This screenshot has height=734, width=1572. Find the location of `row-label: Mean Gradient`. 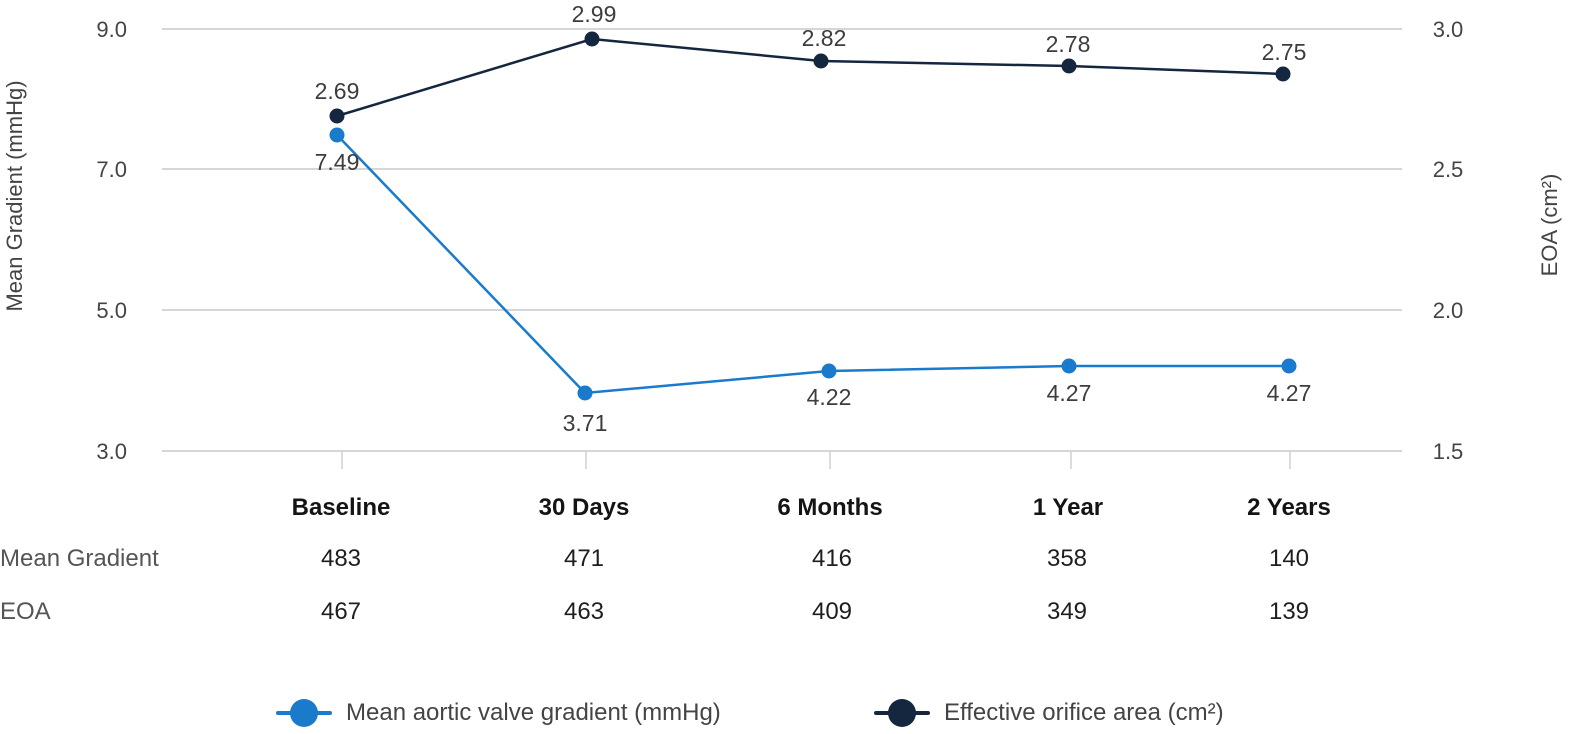

row-label: Mean Gradient is located at coordinates (79, 558).